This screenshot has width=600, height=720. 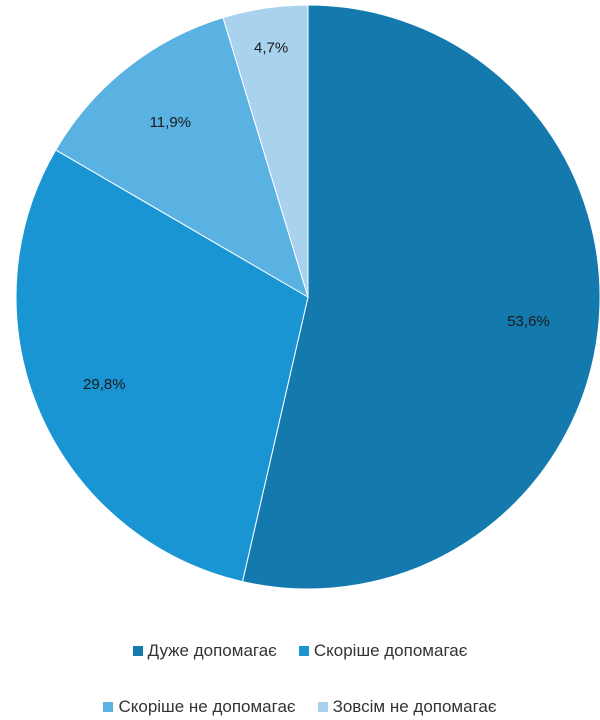 I want to click on legend-label-not-helps-at-all: Зовсім не допомагає, so click(x=414, y=706).